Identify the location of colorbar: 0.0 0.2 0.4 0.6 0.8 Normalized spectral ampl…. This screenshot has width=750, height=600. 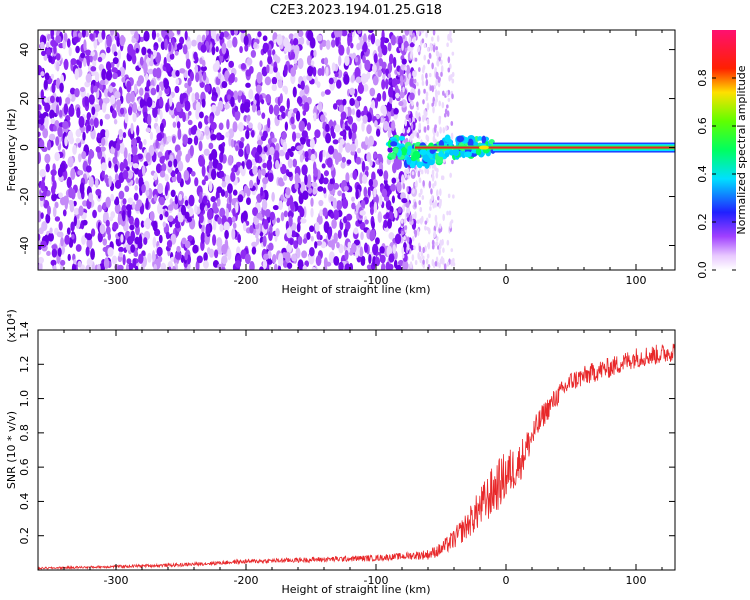
(722, 154).